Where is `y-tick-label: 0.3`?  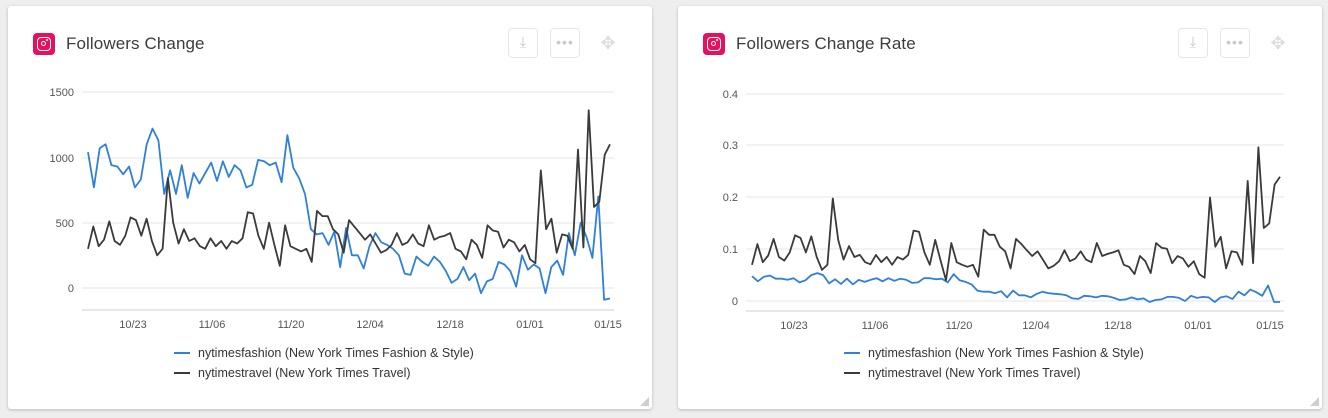 y-tick-label: 0.3 is located at coordinates (730, 146).